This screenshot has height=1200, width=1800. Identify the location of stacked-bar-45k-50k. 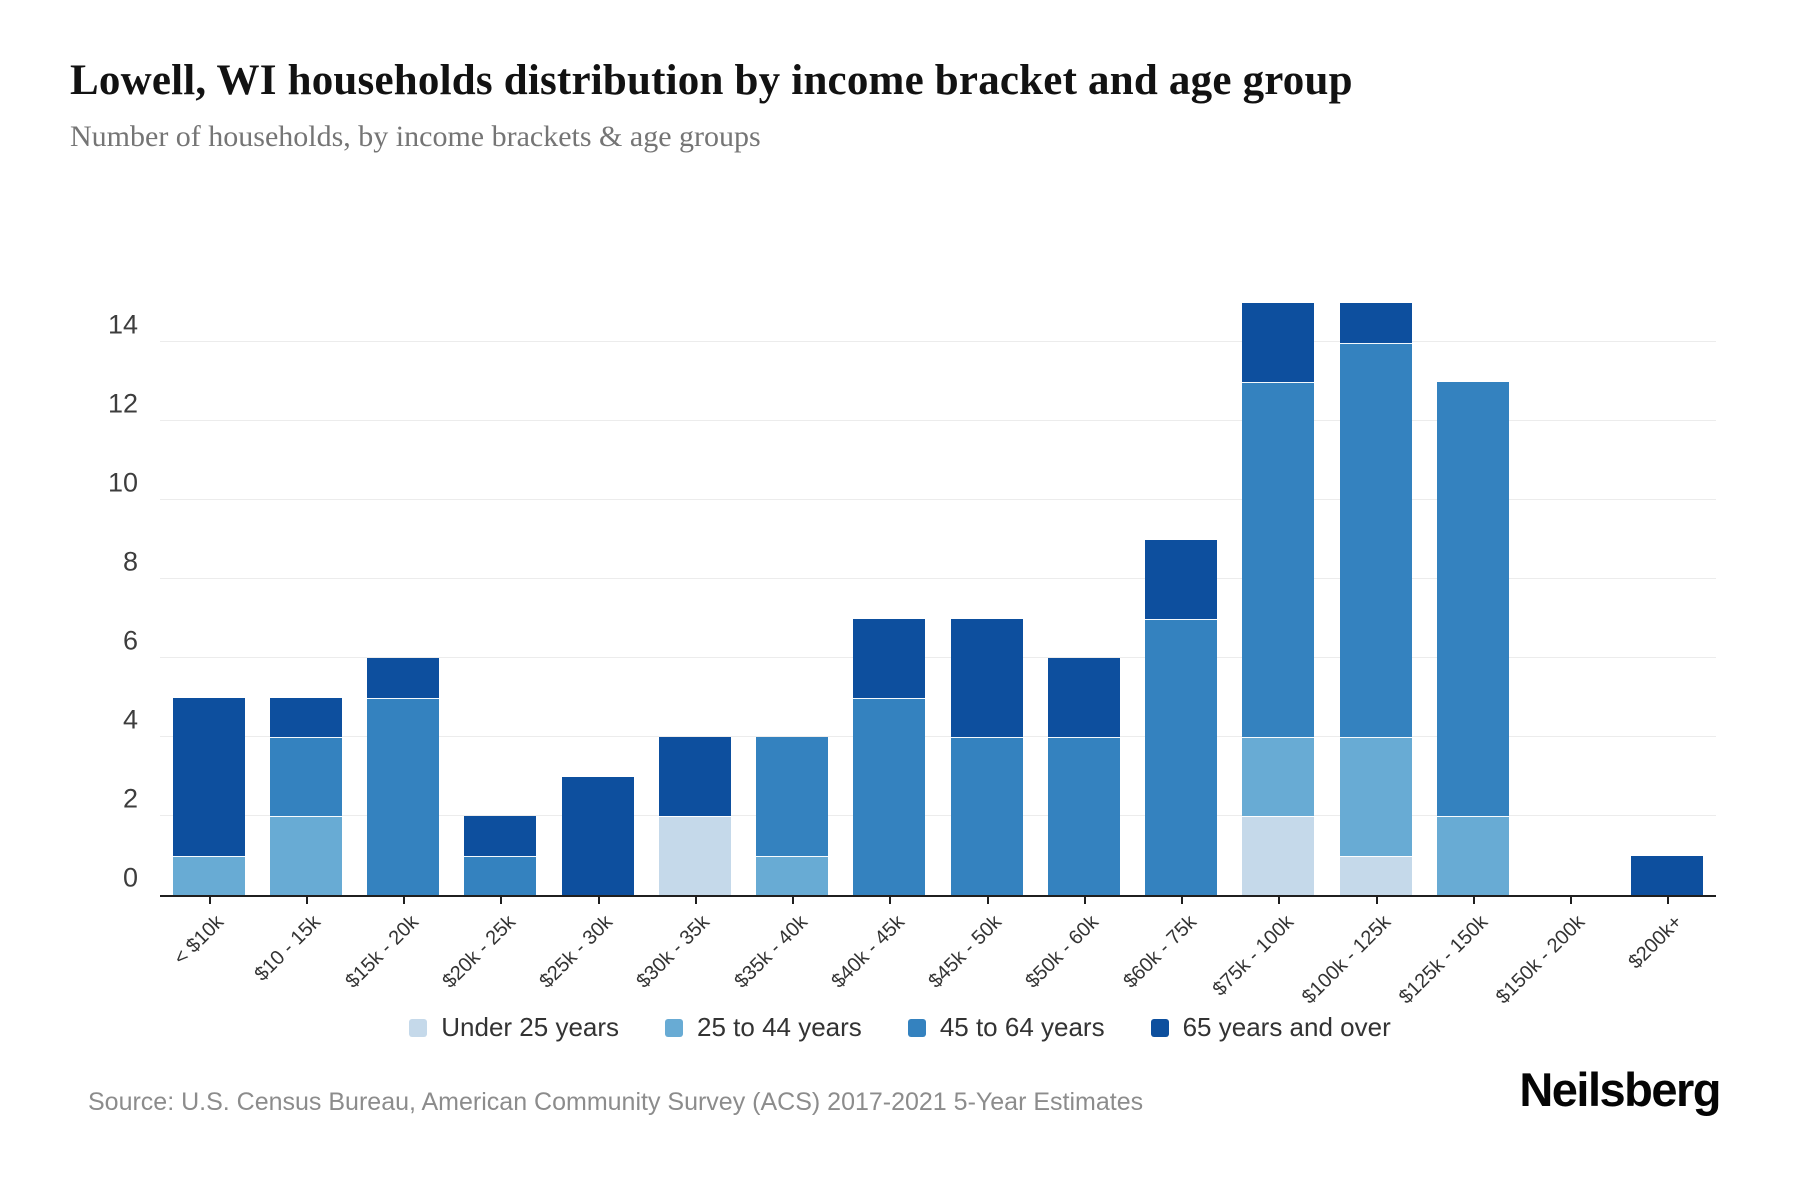
(986, 756).